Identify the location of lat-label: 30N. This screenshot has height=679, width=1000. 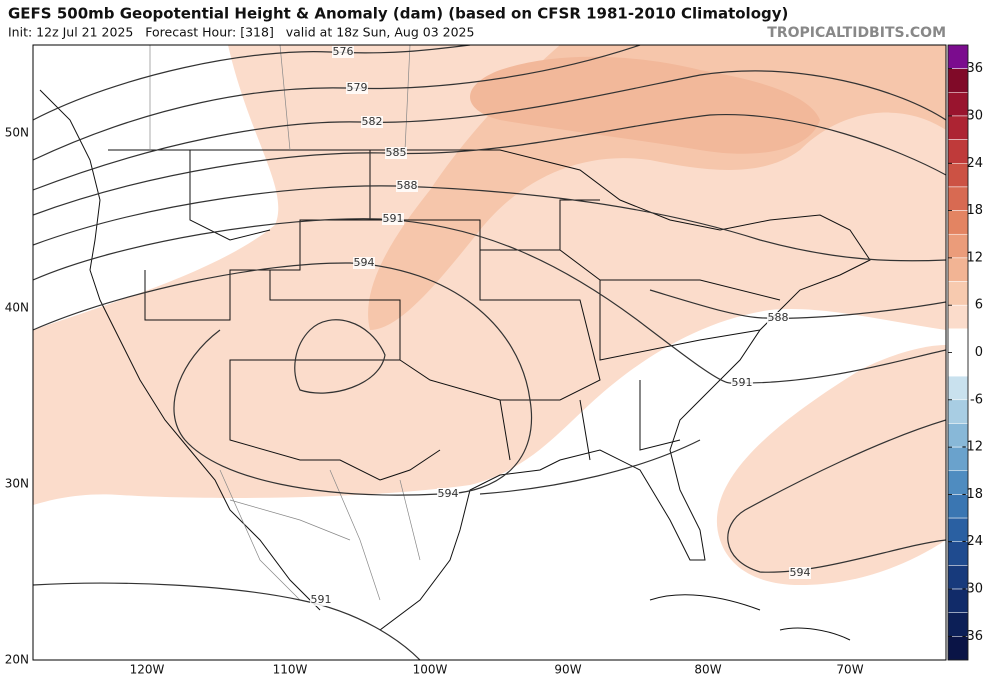
(17, 484).